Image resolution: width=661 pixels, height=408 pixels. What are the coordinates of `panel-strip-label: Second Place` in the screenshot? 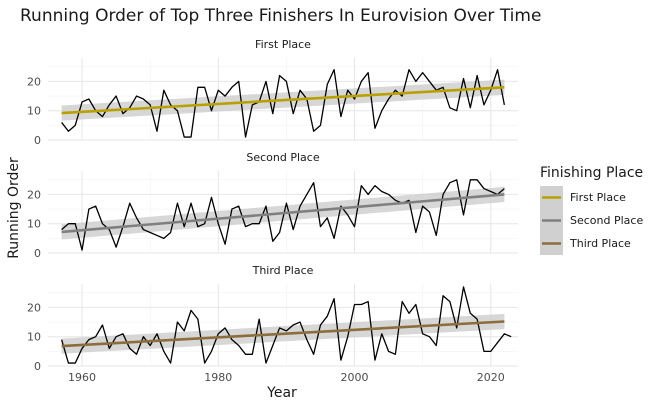 It's located at (282, 157).